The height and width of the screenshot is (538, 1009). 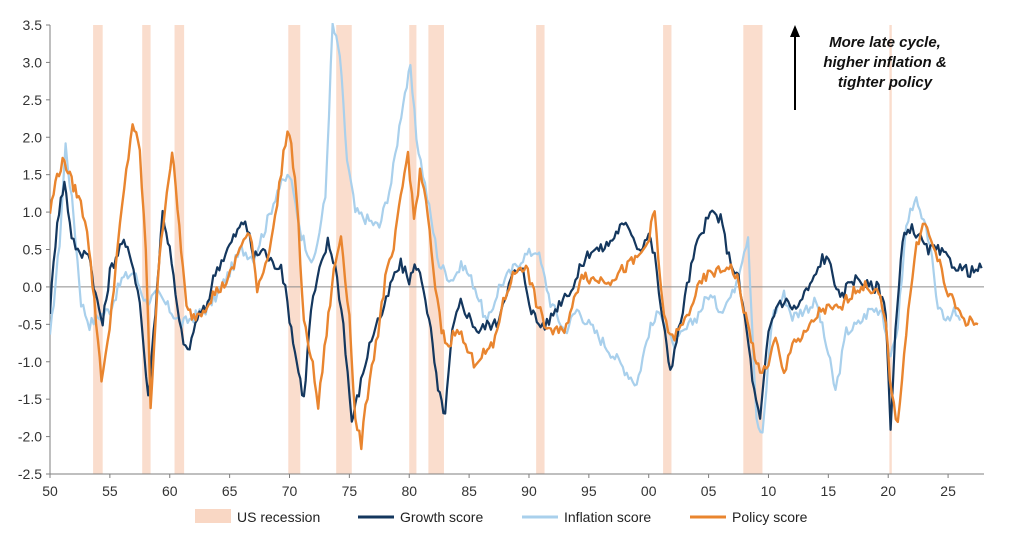 I want to click on legend-item: Inflation score, so click(x=586, y=517).